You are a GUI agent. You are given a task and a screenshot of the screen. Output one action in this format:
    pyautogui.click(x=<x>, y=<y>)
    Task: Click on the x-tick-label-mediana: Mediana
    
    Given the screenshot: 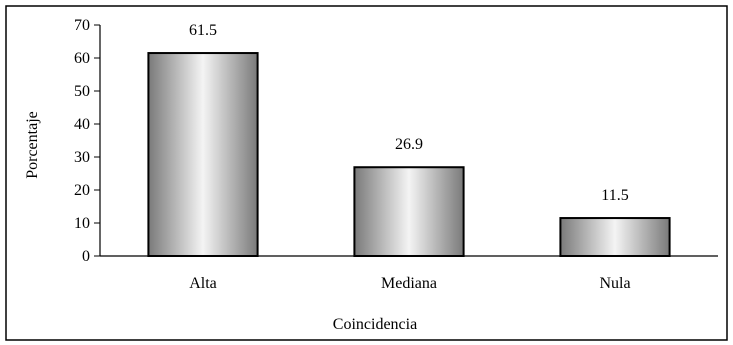 What is the action you would take?
    pyautogui.click(x=409, y=283)
    